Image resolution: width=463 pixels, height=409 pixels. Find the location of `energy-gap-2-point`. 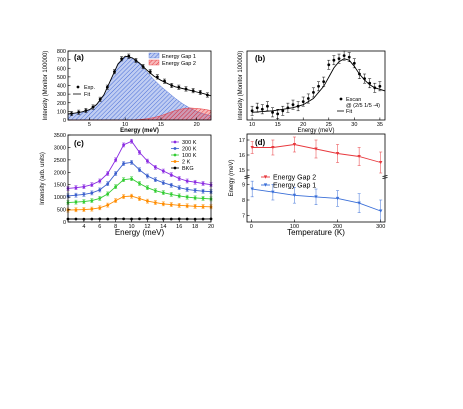

energy-gap-2-point is located at coordinates (337, 154).